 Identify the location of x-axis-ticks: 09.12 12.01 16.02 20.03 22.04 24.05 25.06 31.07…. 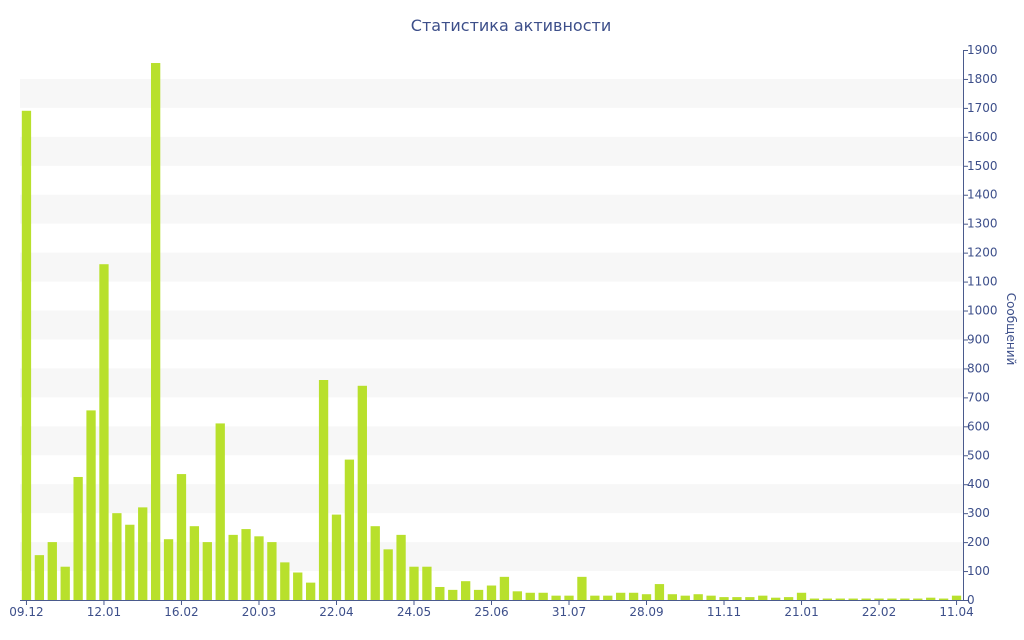
(491, 609).